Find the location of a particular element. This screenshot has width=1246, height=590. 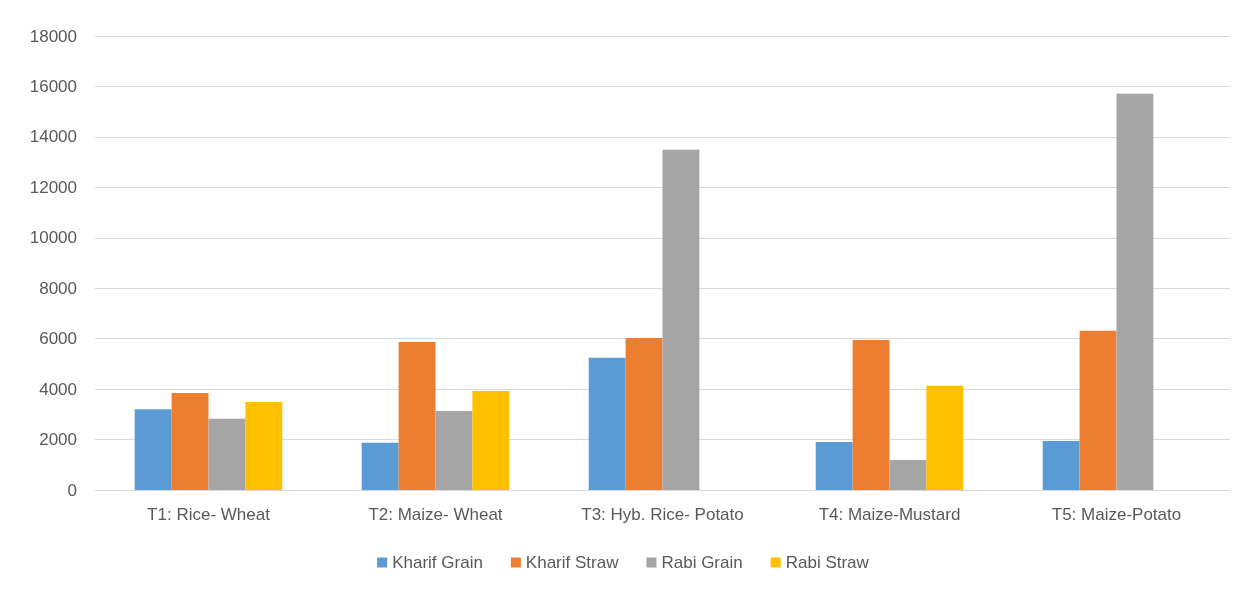

y-tick-label: 4000 is located at coordinates (58, 389).